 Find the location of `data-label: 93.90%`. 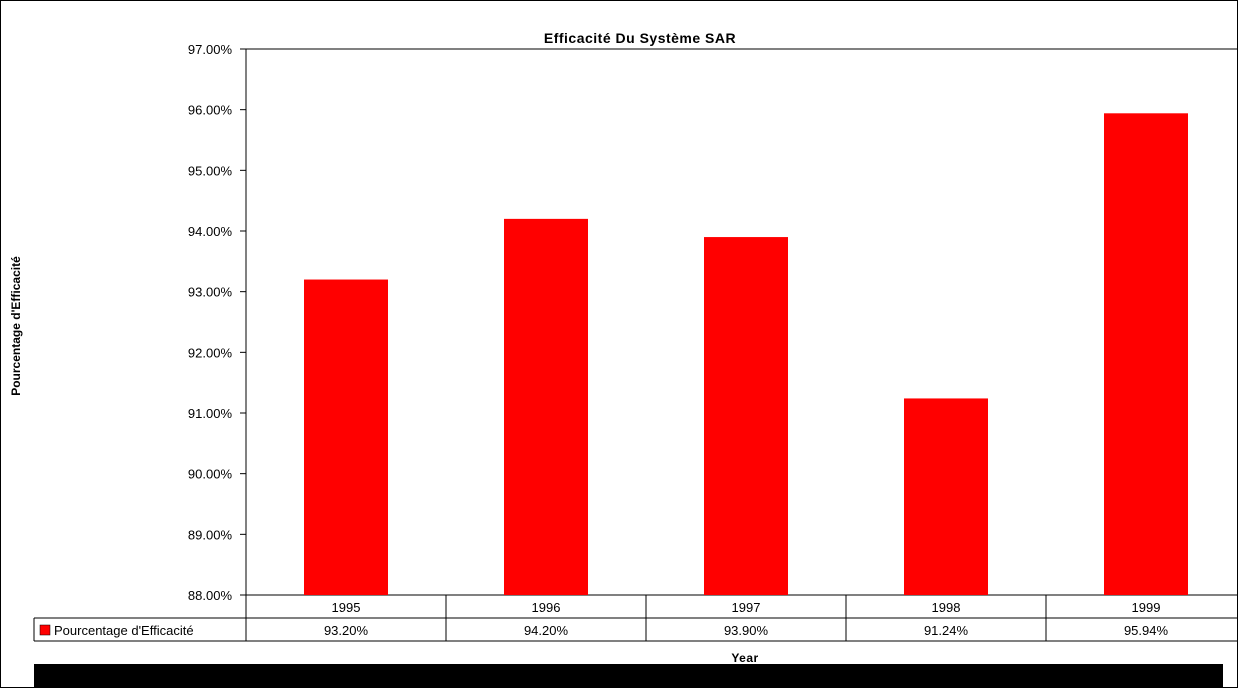

data-label: 93.90% is located at coordinates (746, 630).